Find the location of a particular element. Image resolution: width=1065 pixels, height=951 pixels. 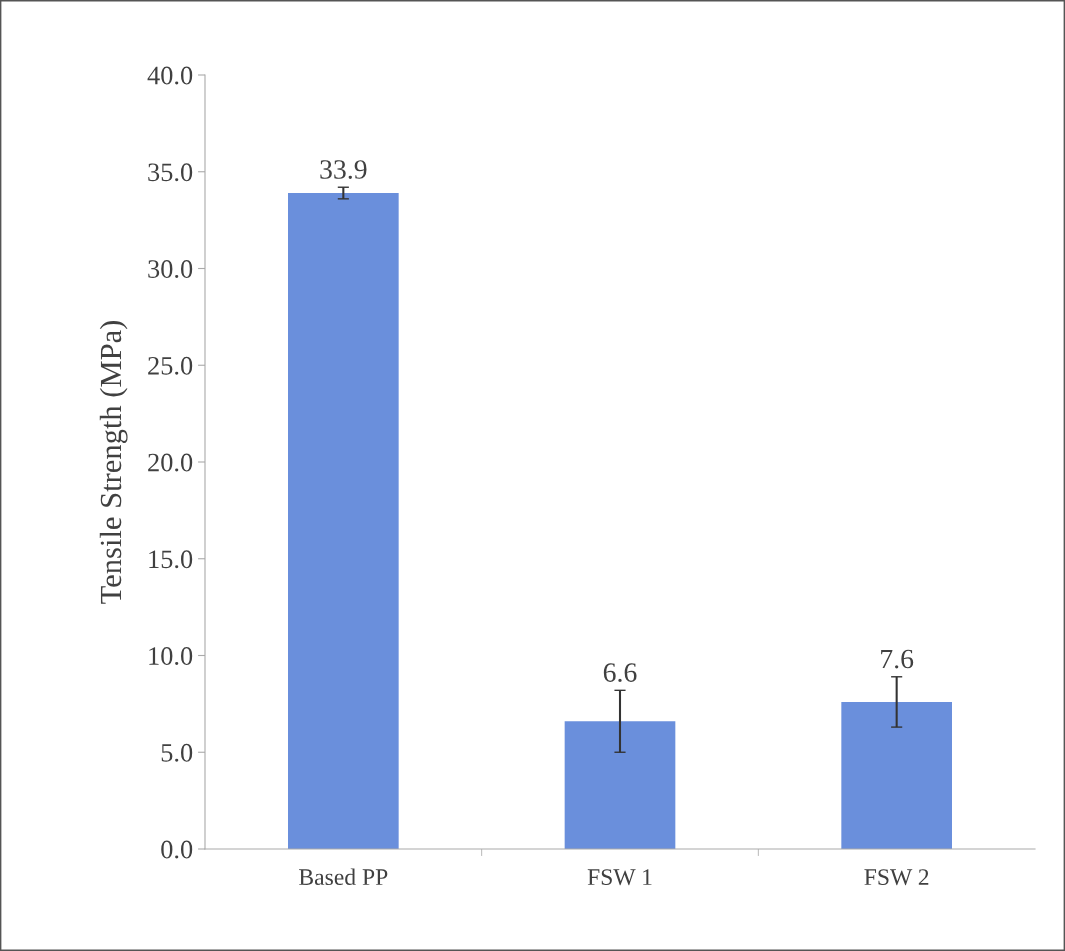

y-tick-label: 10.0 is located at coordinates (171, 656).